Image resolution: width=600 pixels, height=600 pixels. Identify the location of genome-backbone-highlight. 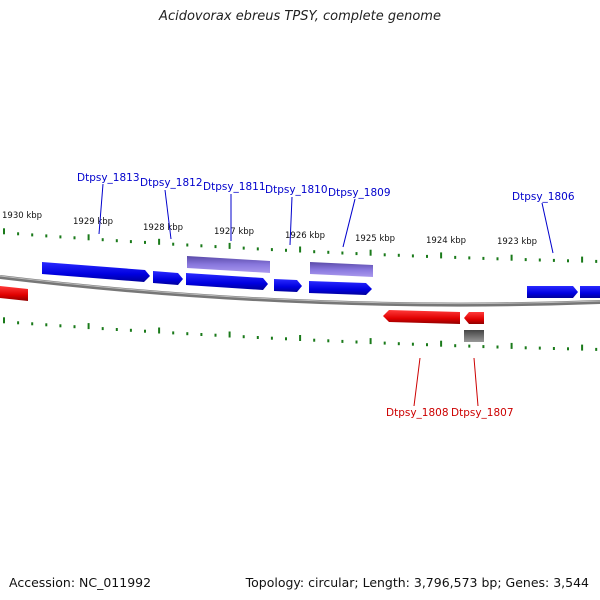
(300, 290).